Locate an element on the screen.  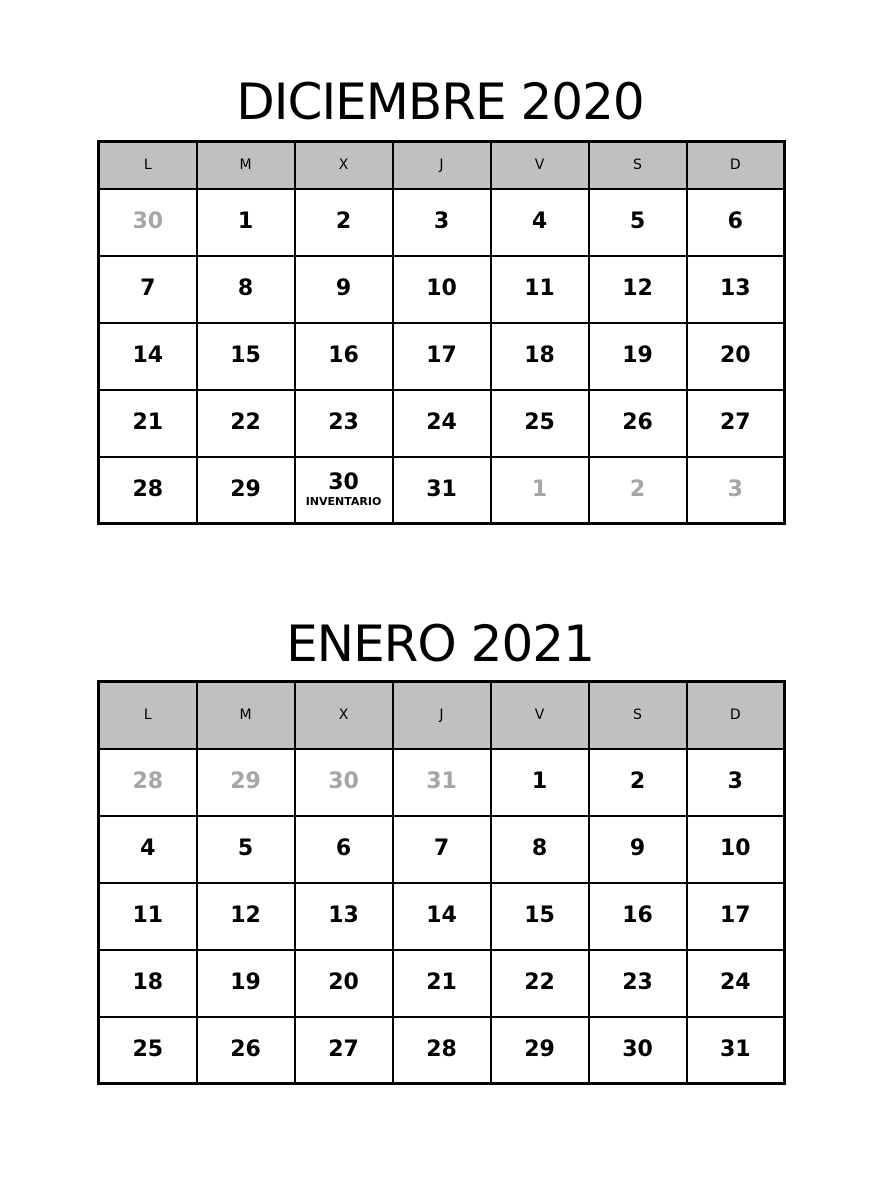
week-row: 11 12 13 14 15 16 17 is located at coordinates (441, 916).